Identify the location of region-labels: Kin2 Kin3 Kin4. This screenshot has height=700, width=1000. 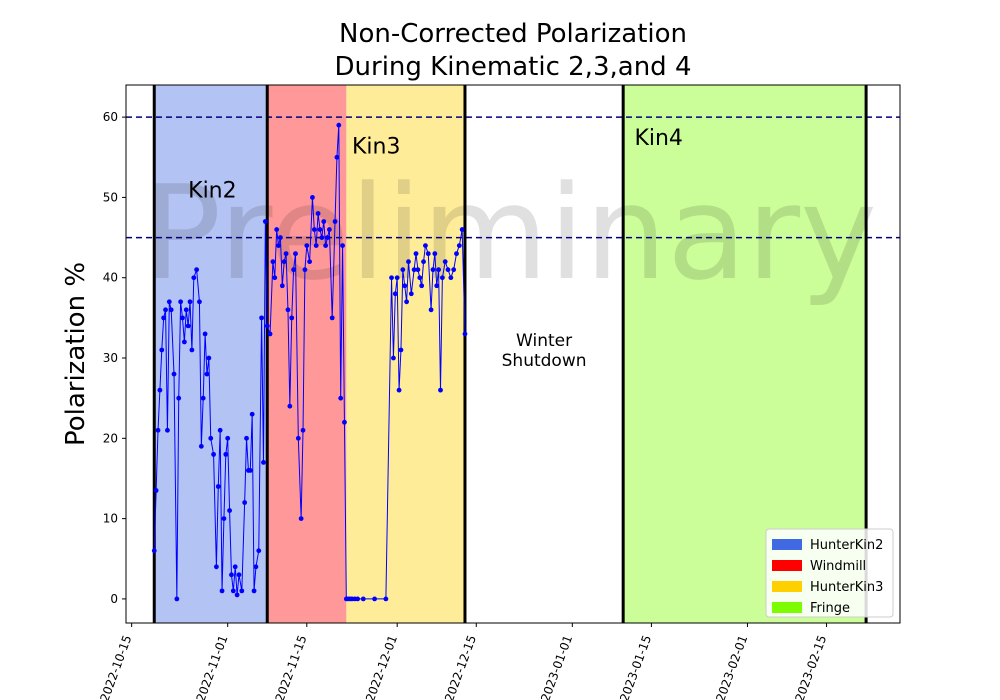
(435, 164).